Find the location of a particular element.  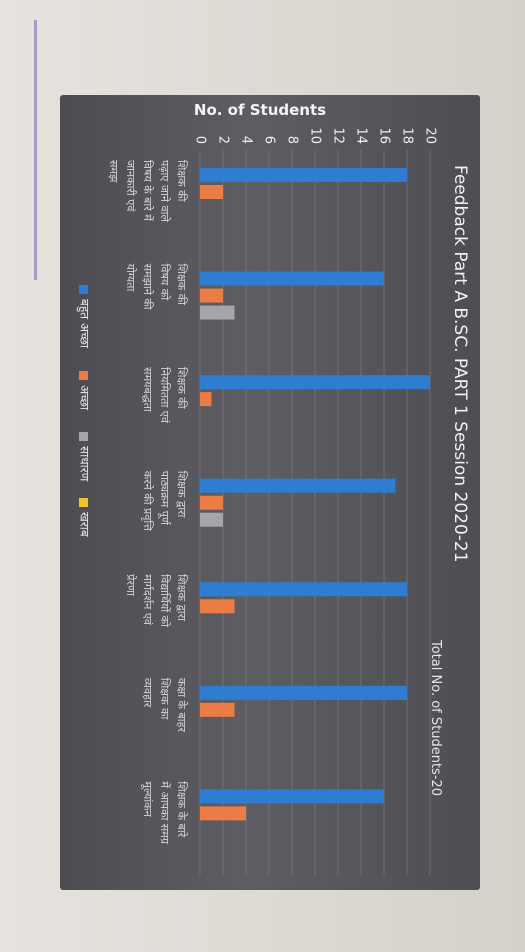

category-label: शिक्षक का is located at coordinates (164, 699).